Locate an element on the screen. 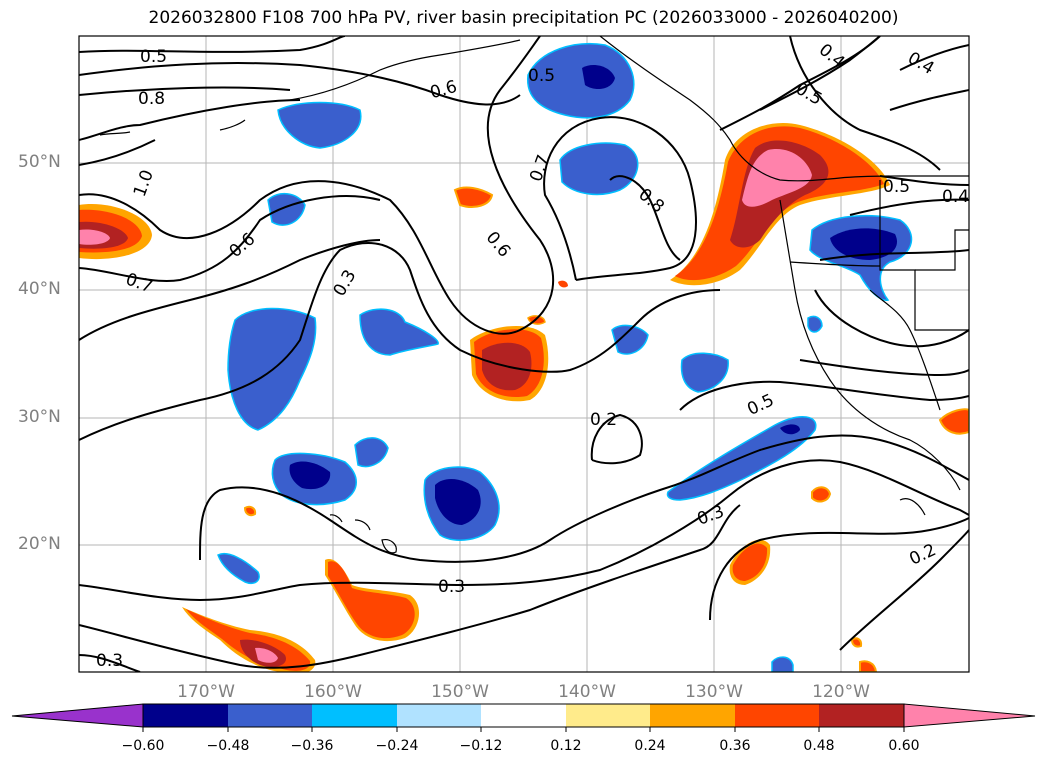 The width and height of the screenshot is (1047, 765). svg-text: 1.0 is located at coordinates (144, 183).